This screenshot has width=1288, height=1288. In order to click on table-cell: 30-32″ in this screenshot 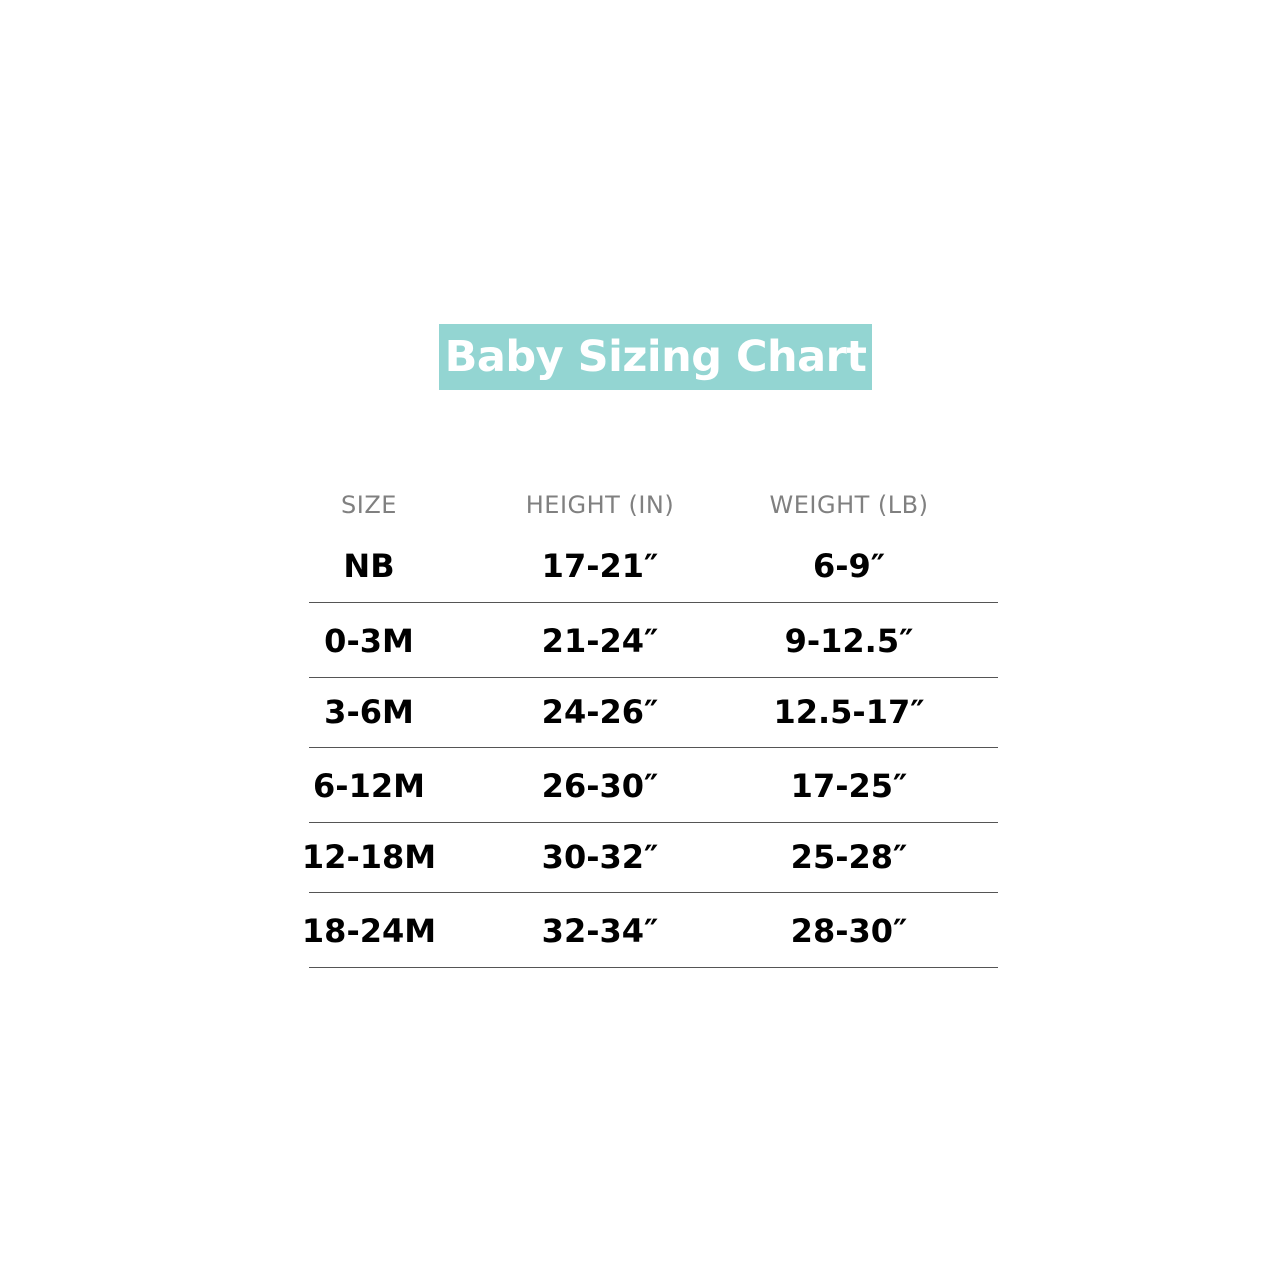, I will do `click(600, 857)`.